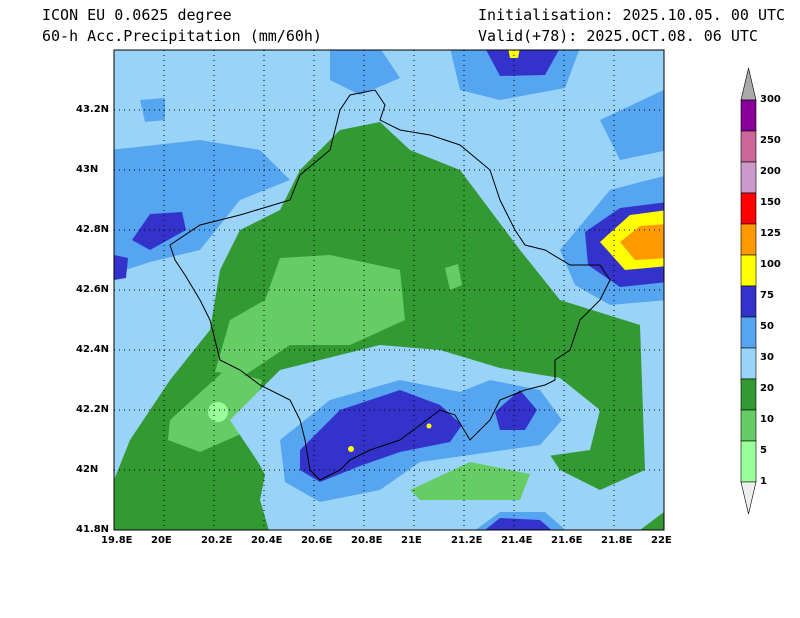 This screenshot has height=618, width=800. I want to click on colorbar-level-label: 30, so click(767, 357).